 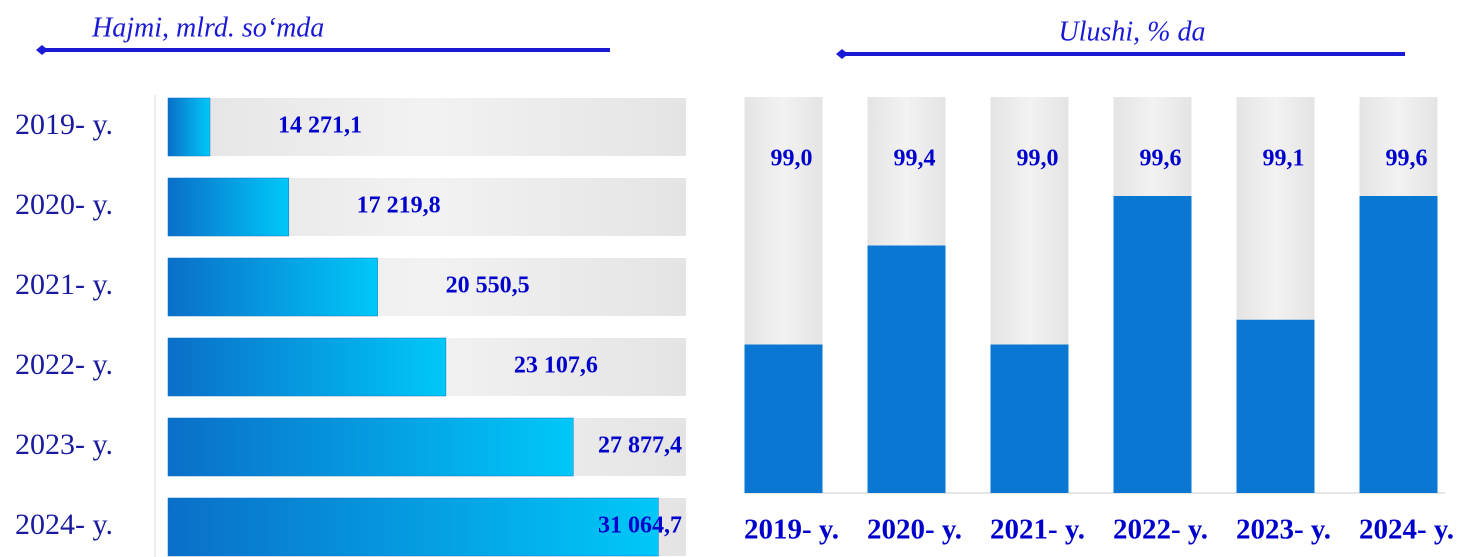 What do you see at coordinates (64, 284) in the screenshot?
I see `y-tick-label: 2021- y.` at bounding box center [64, 284].